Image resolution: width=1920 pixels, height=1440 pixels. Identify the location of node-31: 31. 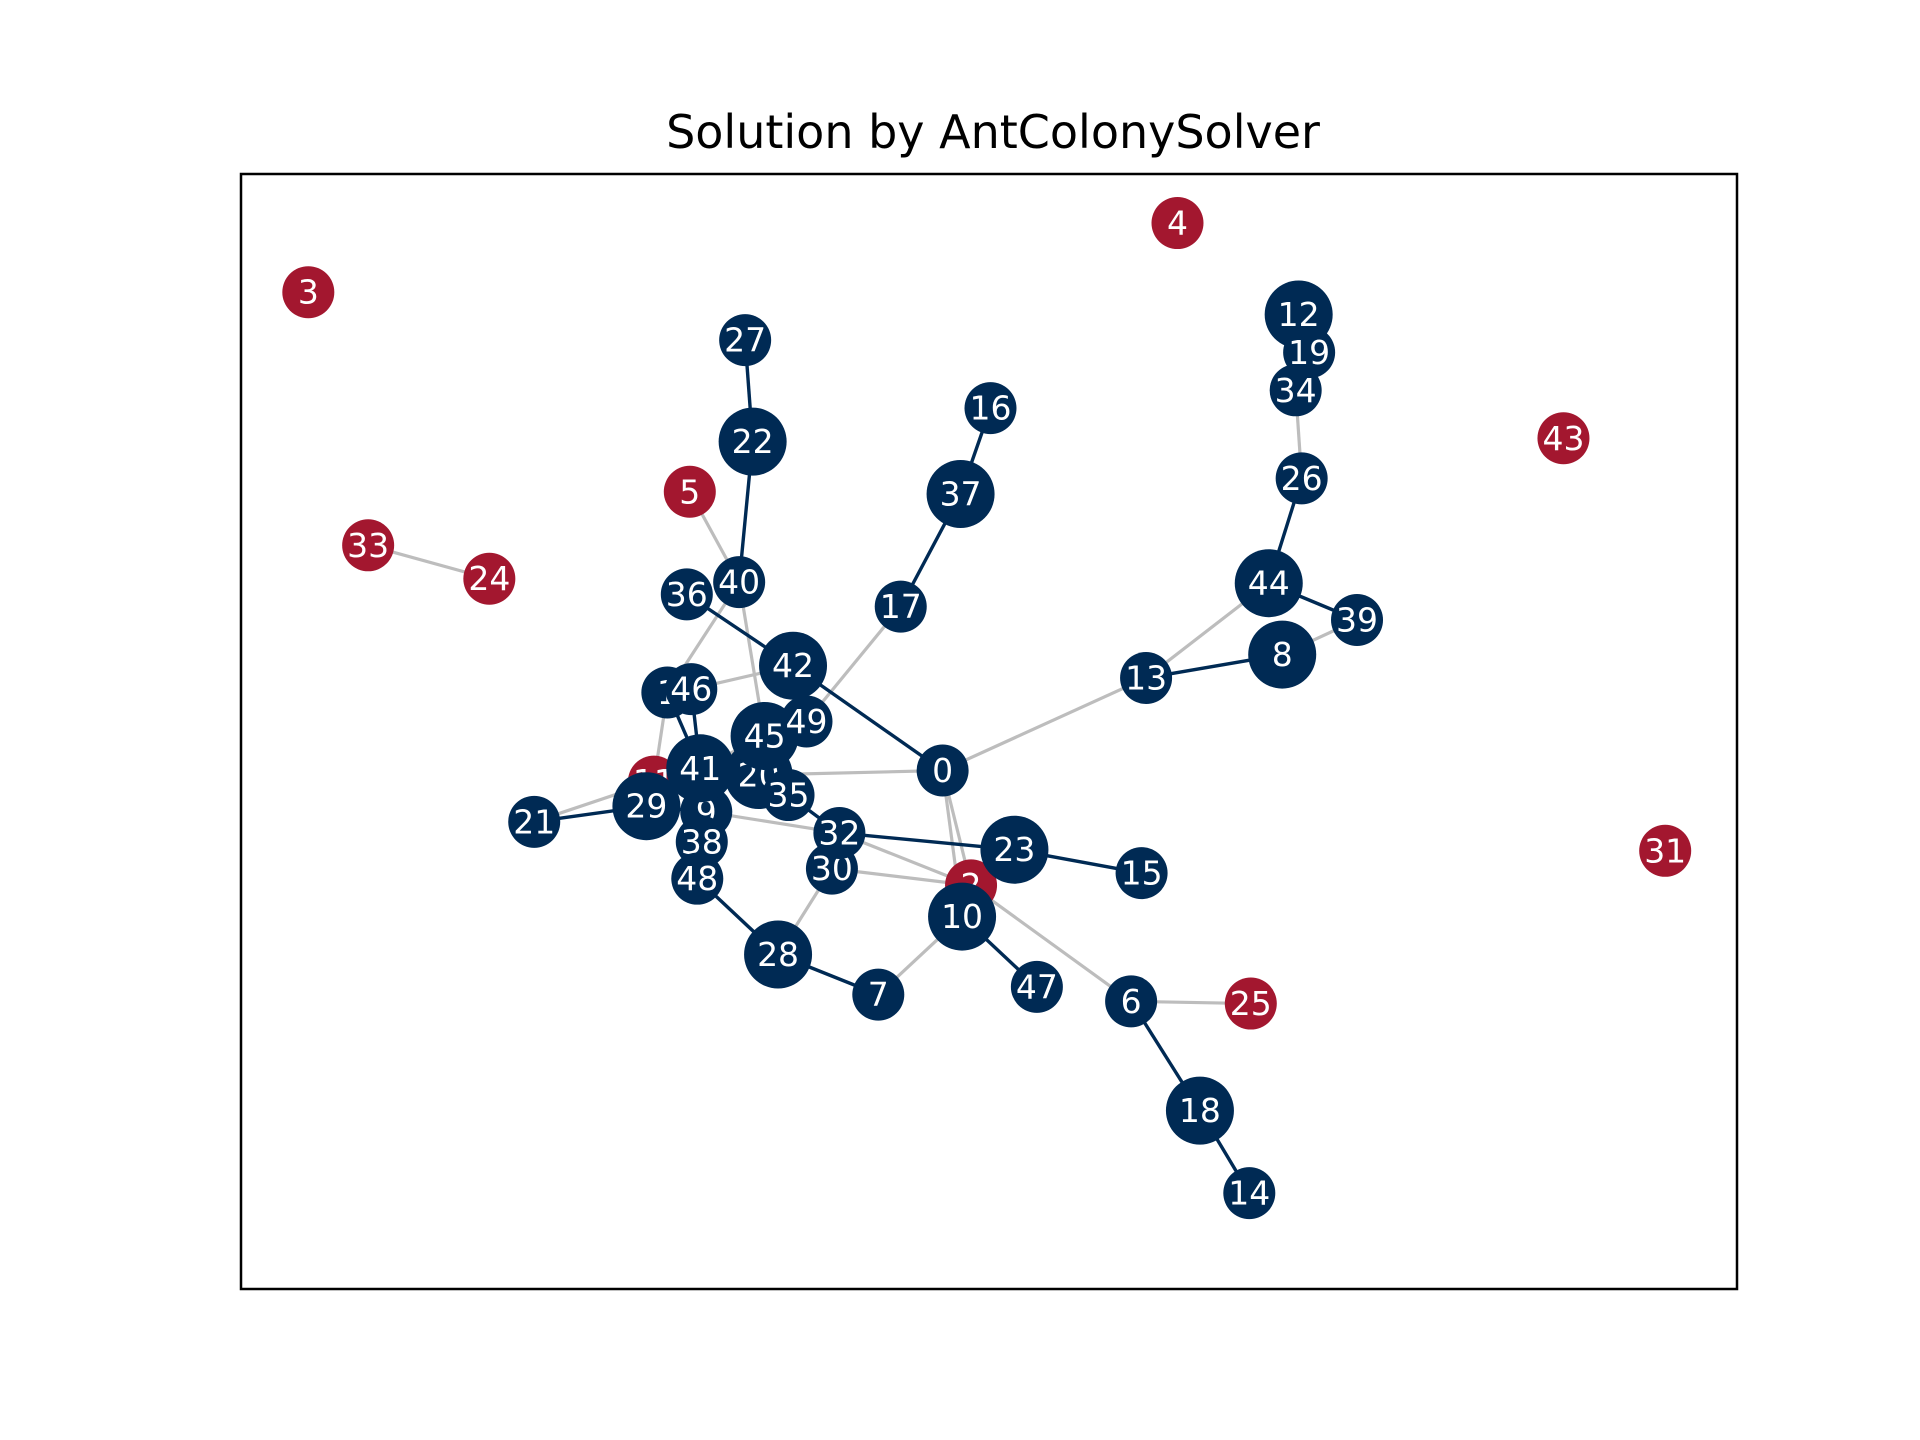
(1665, 850).